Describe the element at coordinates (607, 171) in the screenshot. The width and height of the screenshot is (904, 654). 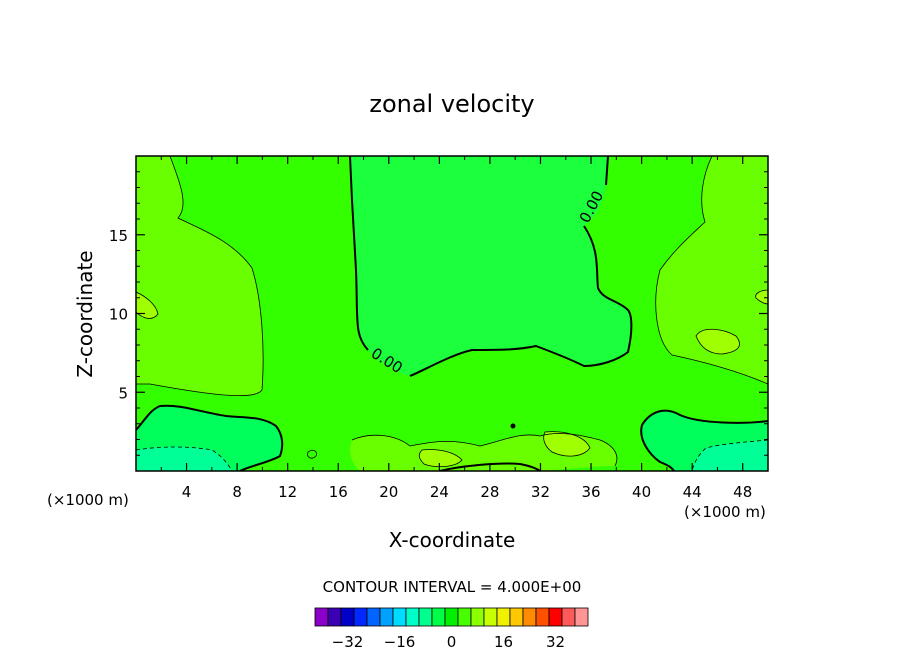
I see `zero-contour-core-top` at that location.